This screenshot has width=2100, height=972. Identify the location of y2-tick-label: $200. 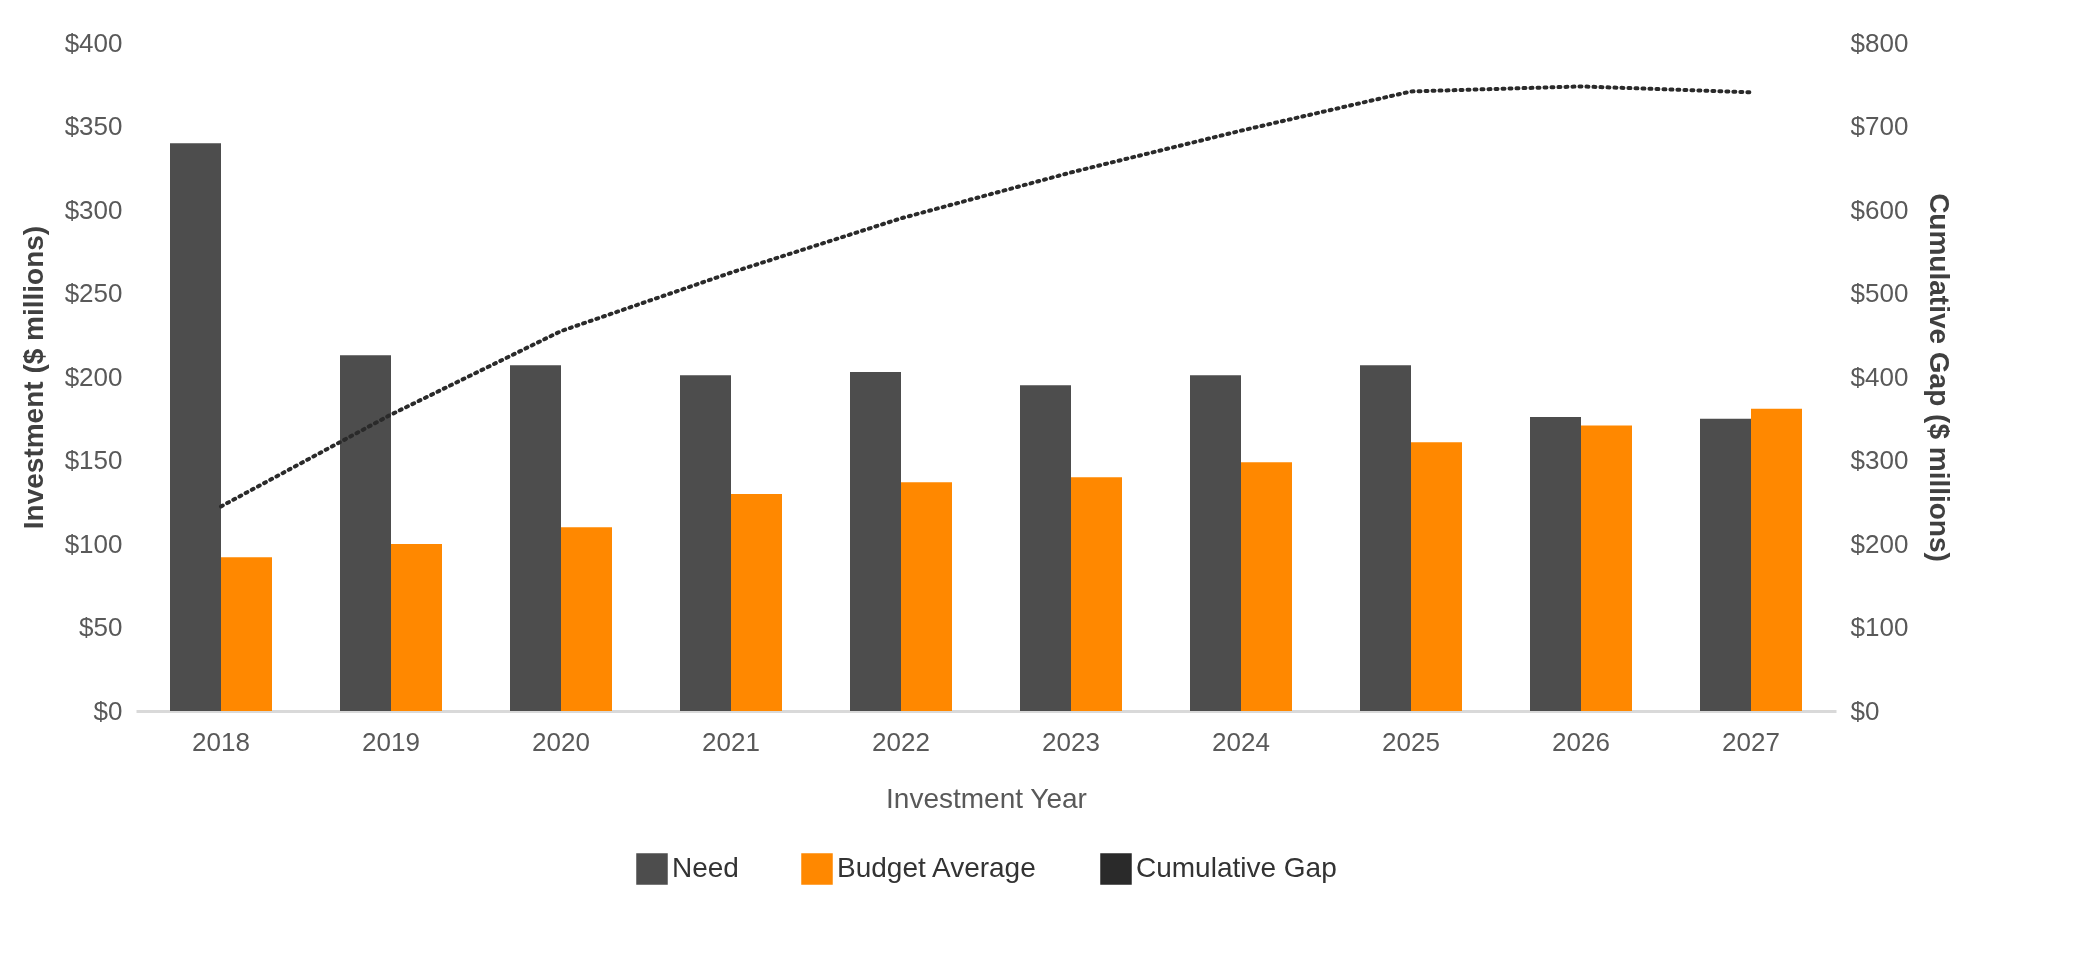
(1879, 543).